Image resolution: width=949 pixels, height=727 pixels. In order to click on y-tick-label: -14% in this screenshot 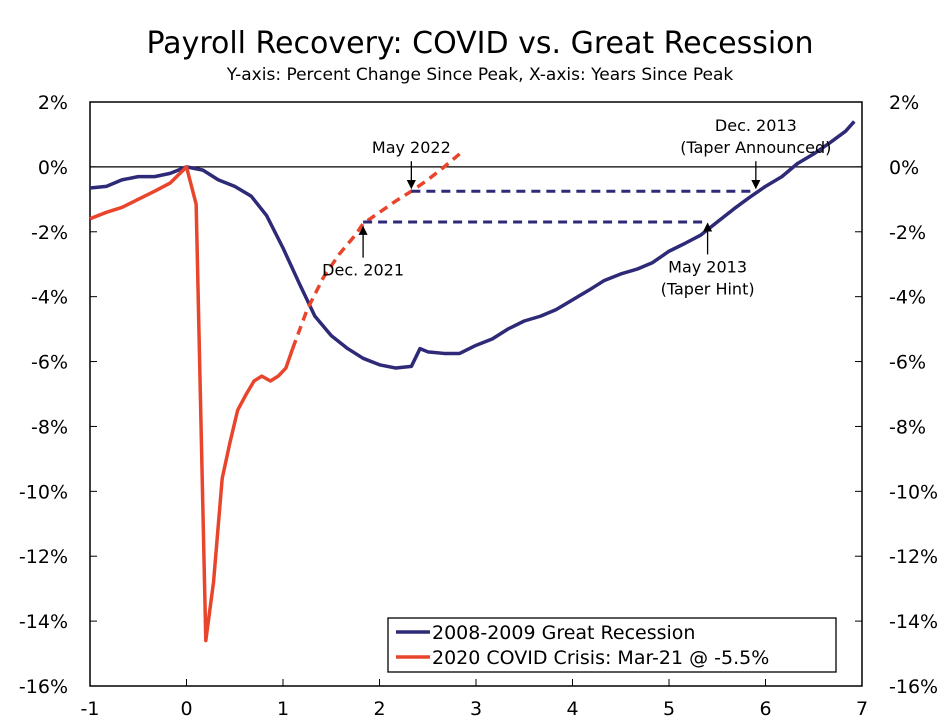, I will do `click(43, 622)`.